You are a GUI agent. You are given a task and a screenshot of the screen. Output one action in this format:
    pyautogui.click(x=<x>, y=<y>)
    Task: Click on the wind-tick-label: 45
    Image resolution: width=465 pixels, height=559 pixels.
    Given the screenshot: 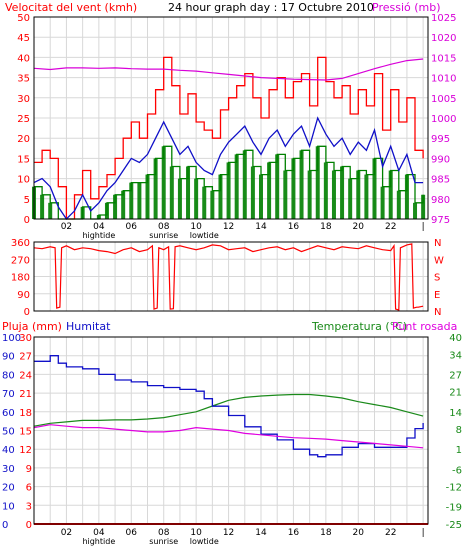 What is the action you would take?
    pyautogui.click(x=23, y=38)
    